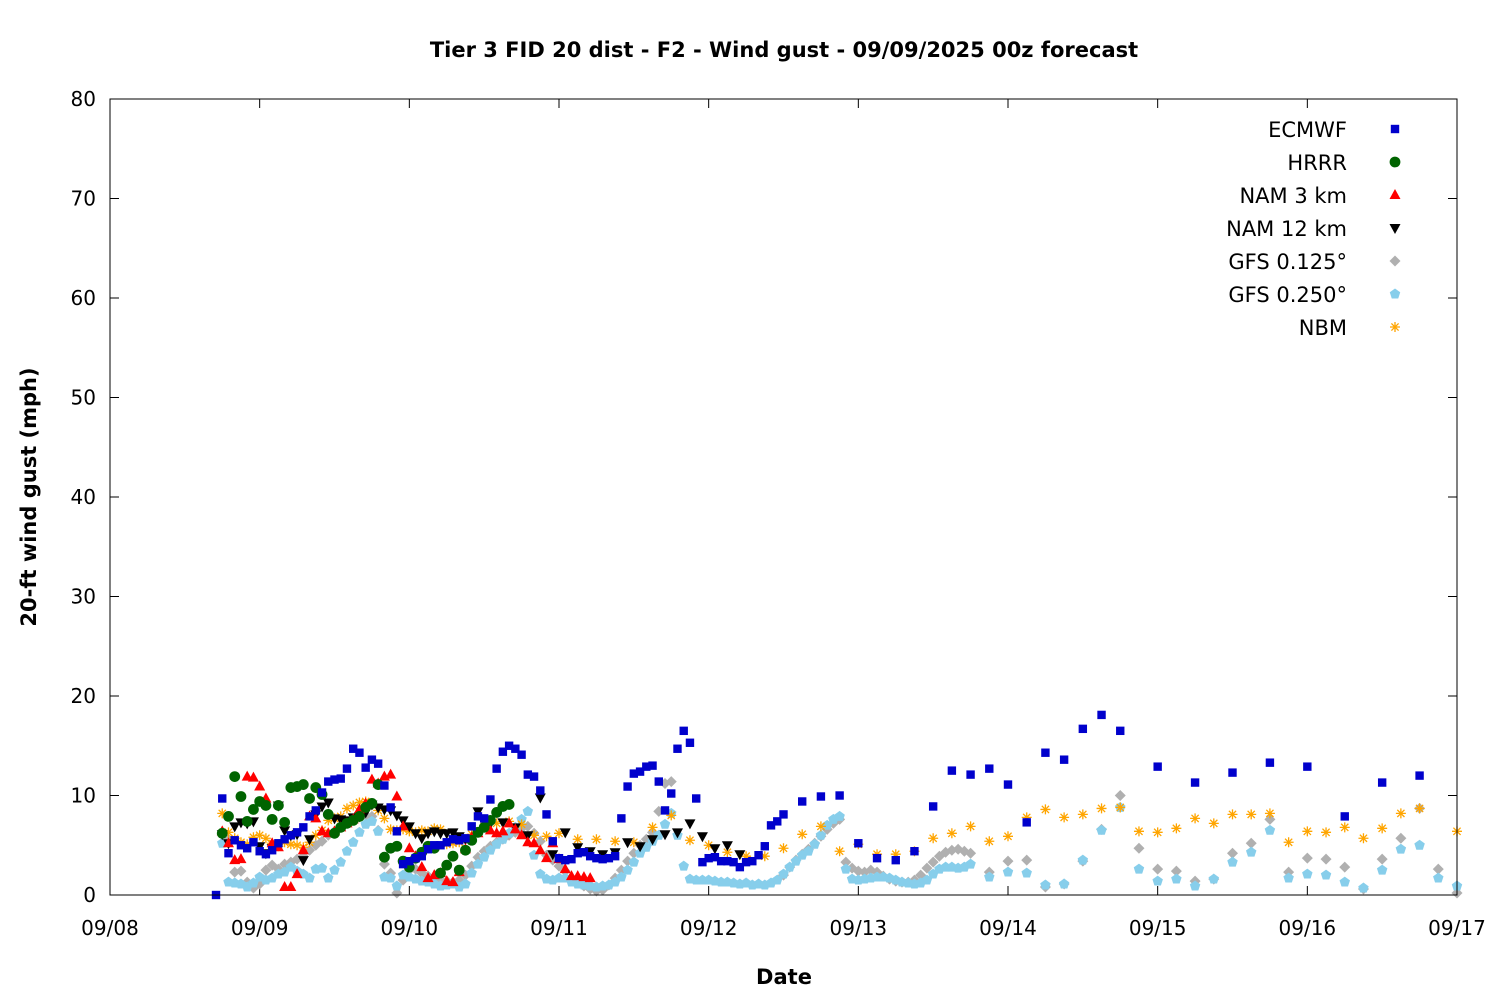 The width and height of the screenshot is (1500, 1000). I want to click on y-tick-label: 20, so click(83, 696).